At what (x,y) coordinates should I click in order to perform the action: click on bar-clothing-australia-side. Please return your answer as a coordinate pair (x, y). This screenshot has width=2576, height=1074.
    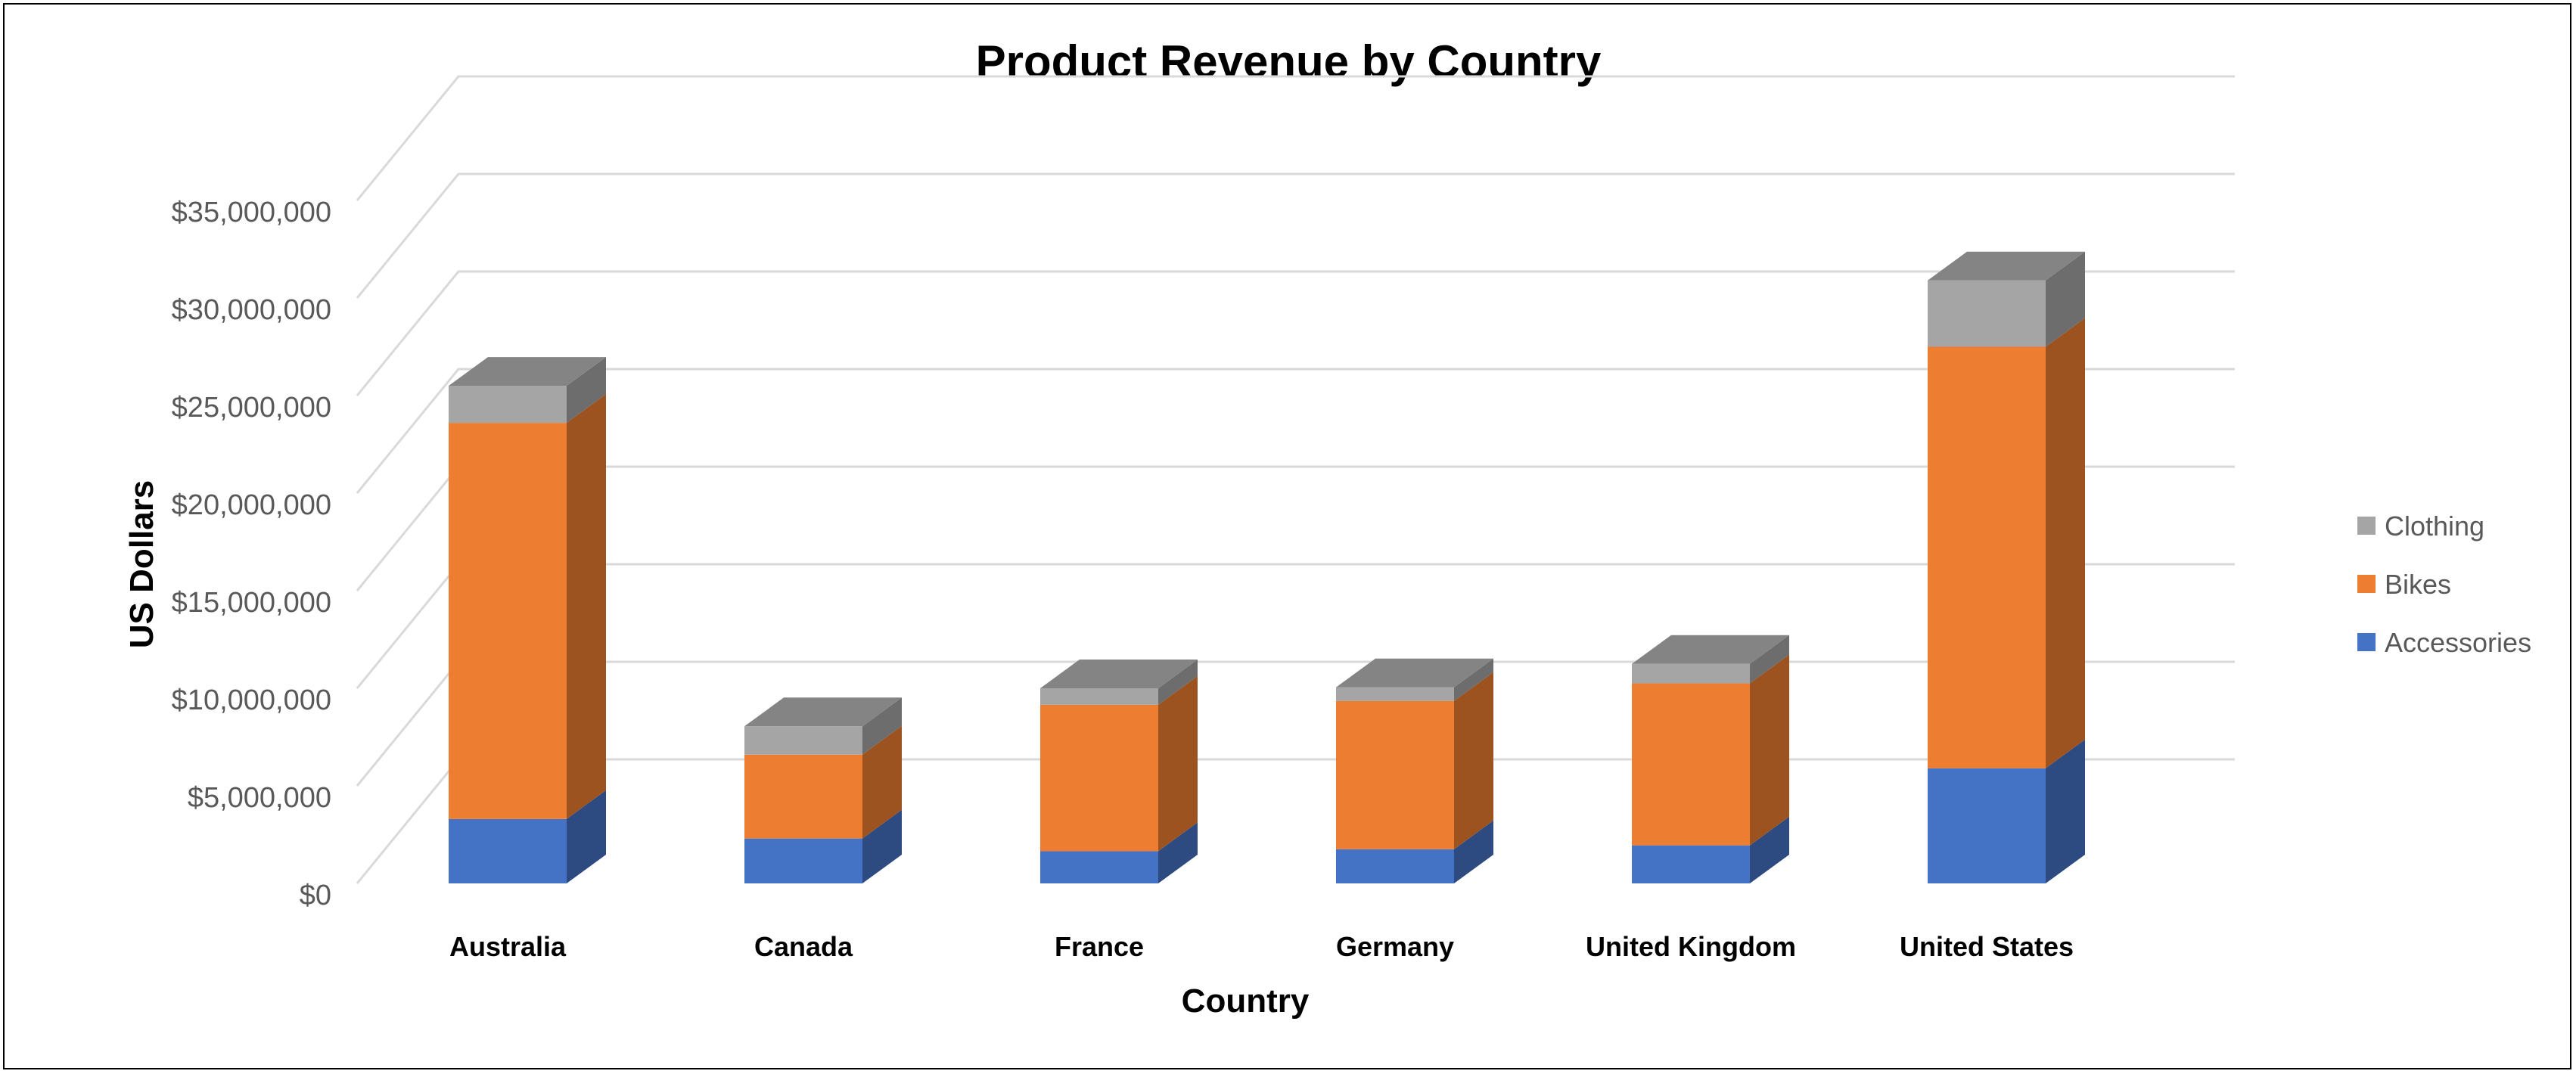
    Looking at the image, I should click on (586, 390).